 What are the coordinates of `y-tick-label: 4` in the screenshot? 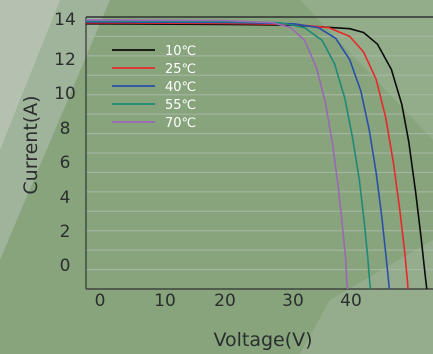 It's located at (65, 198).